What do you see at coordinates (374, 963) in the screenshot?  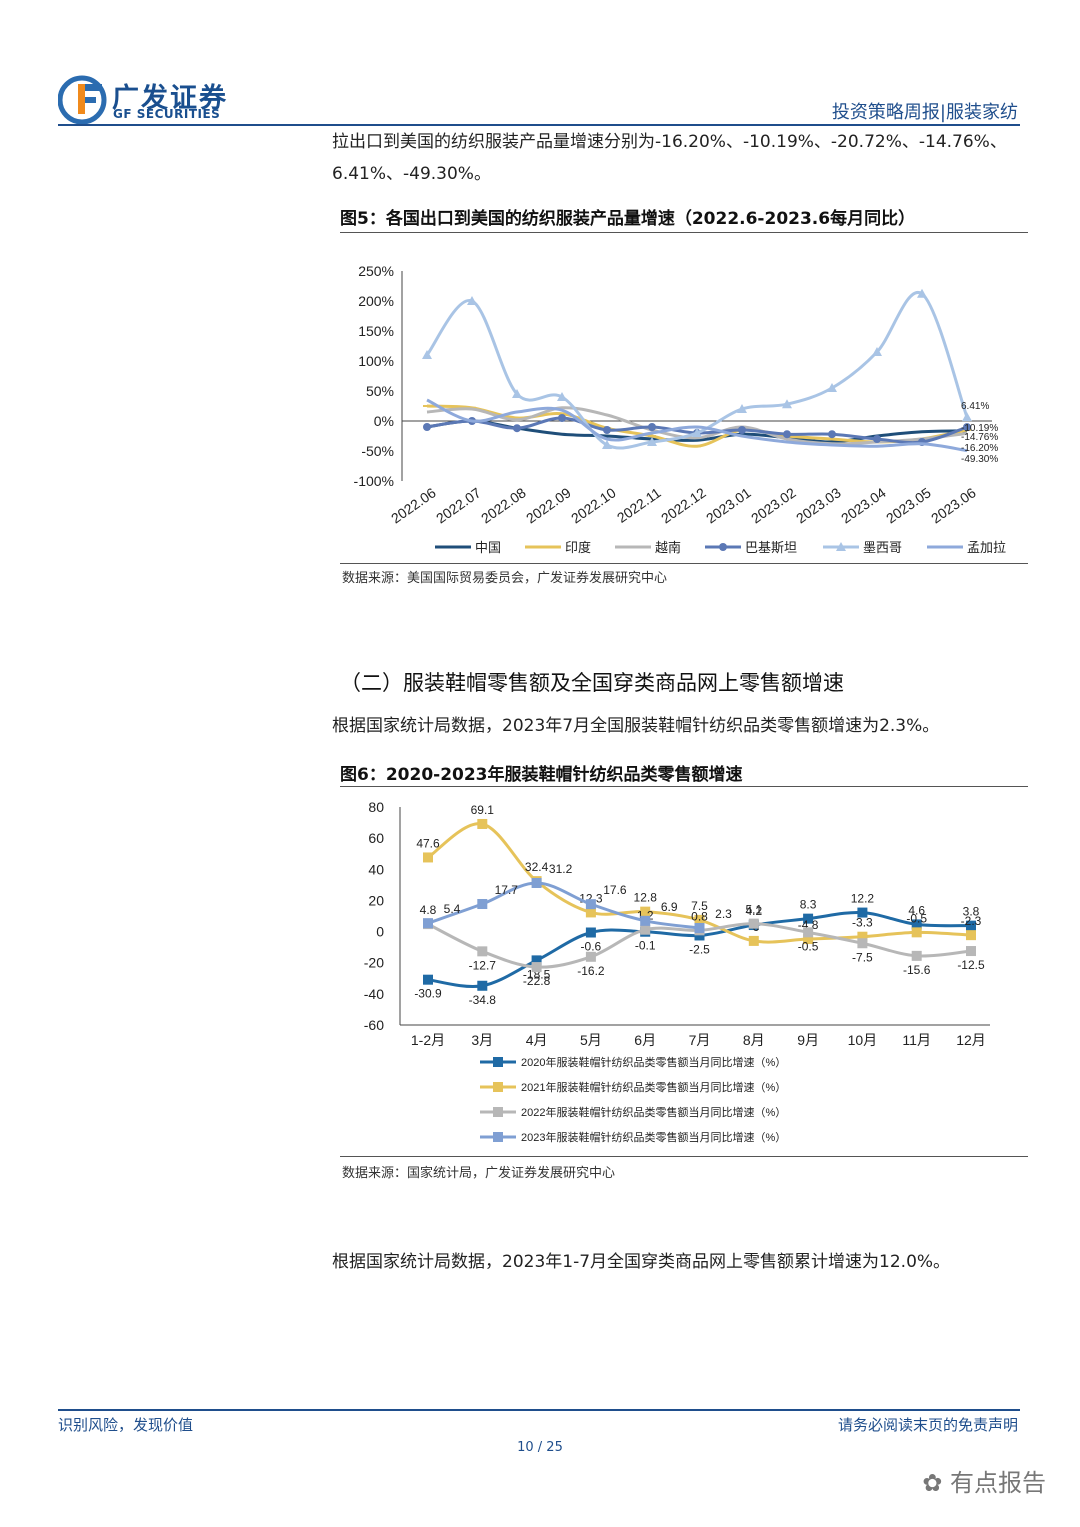 I see `fig6-y-tick-label: -20` at bounding box center [374, 963].